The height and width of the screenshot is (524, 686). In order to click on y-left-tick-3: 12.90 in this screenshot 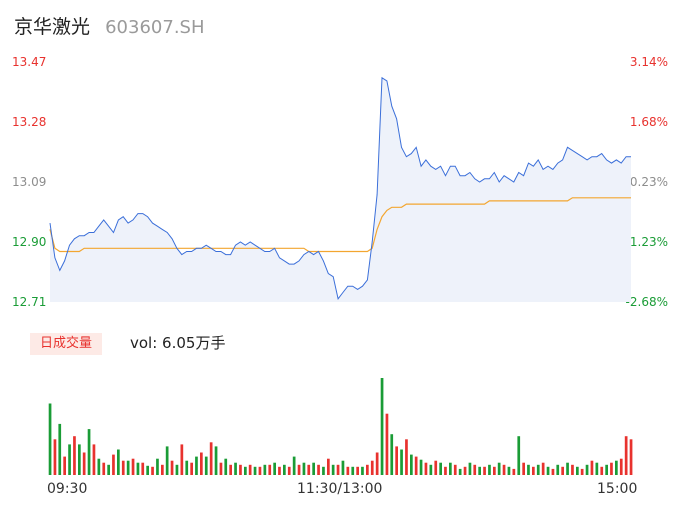, I will do `click(29, 242)`.